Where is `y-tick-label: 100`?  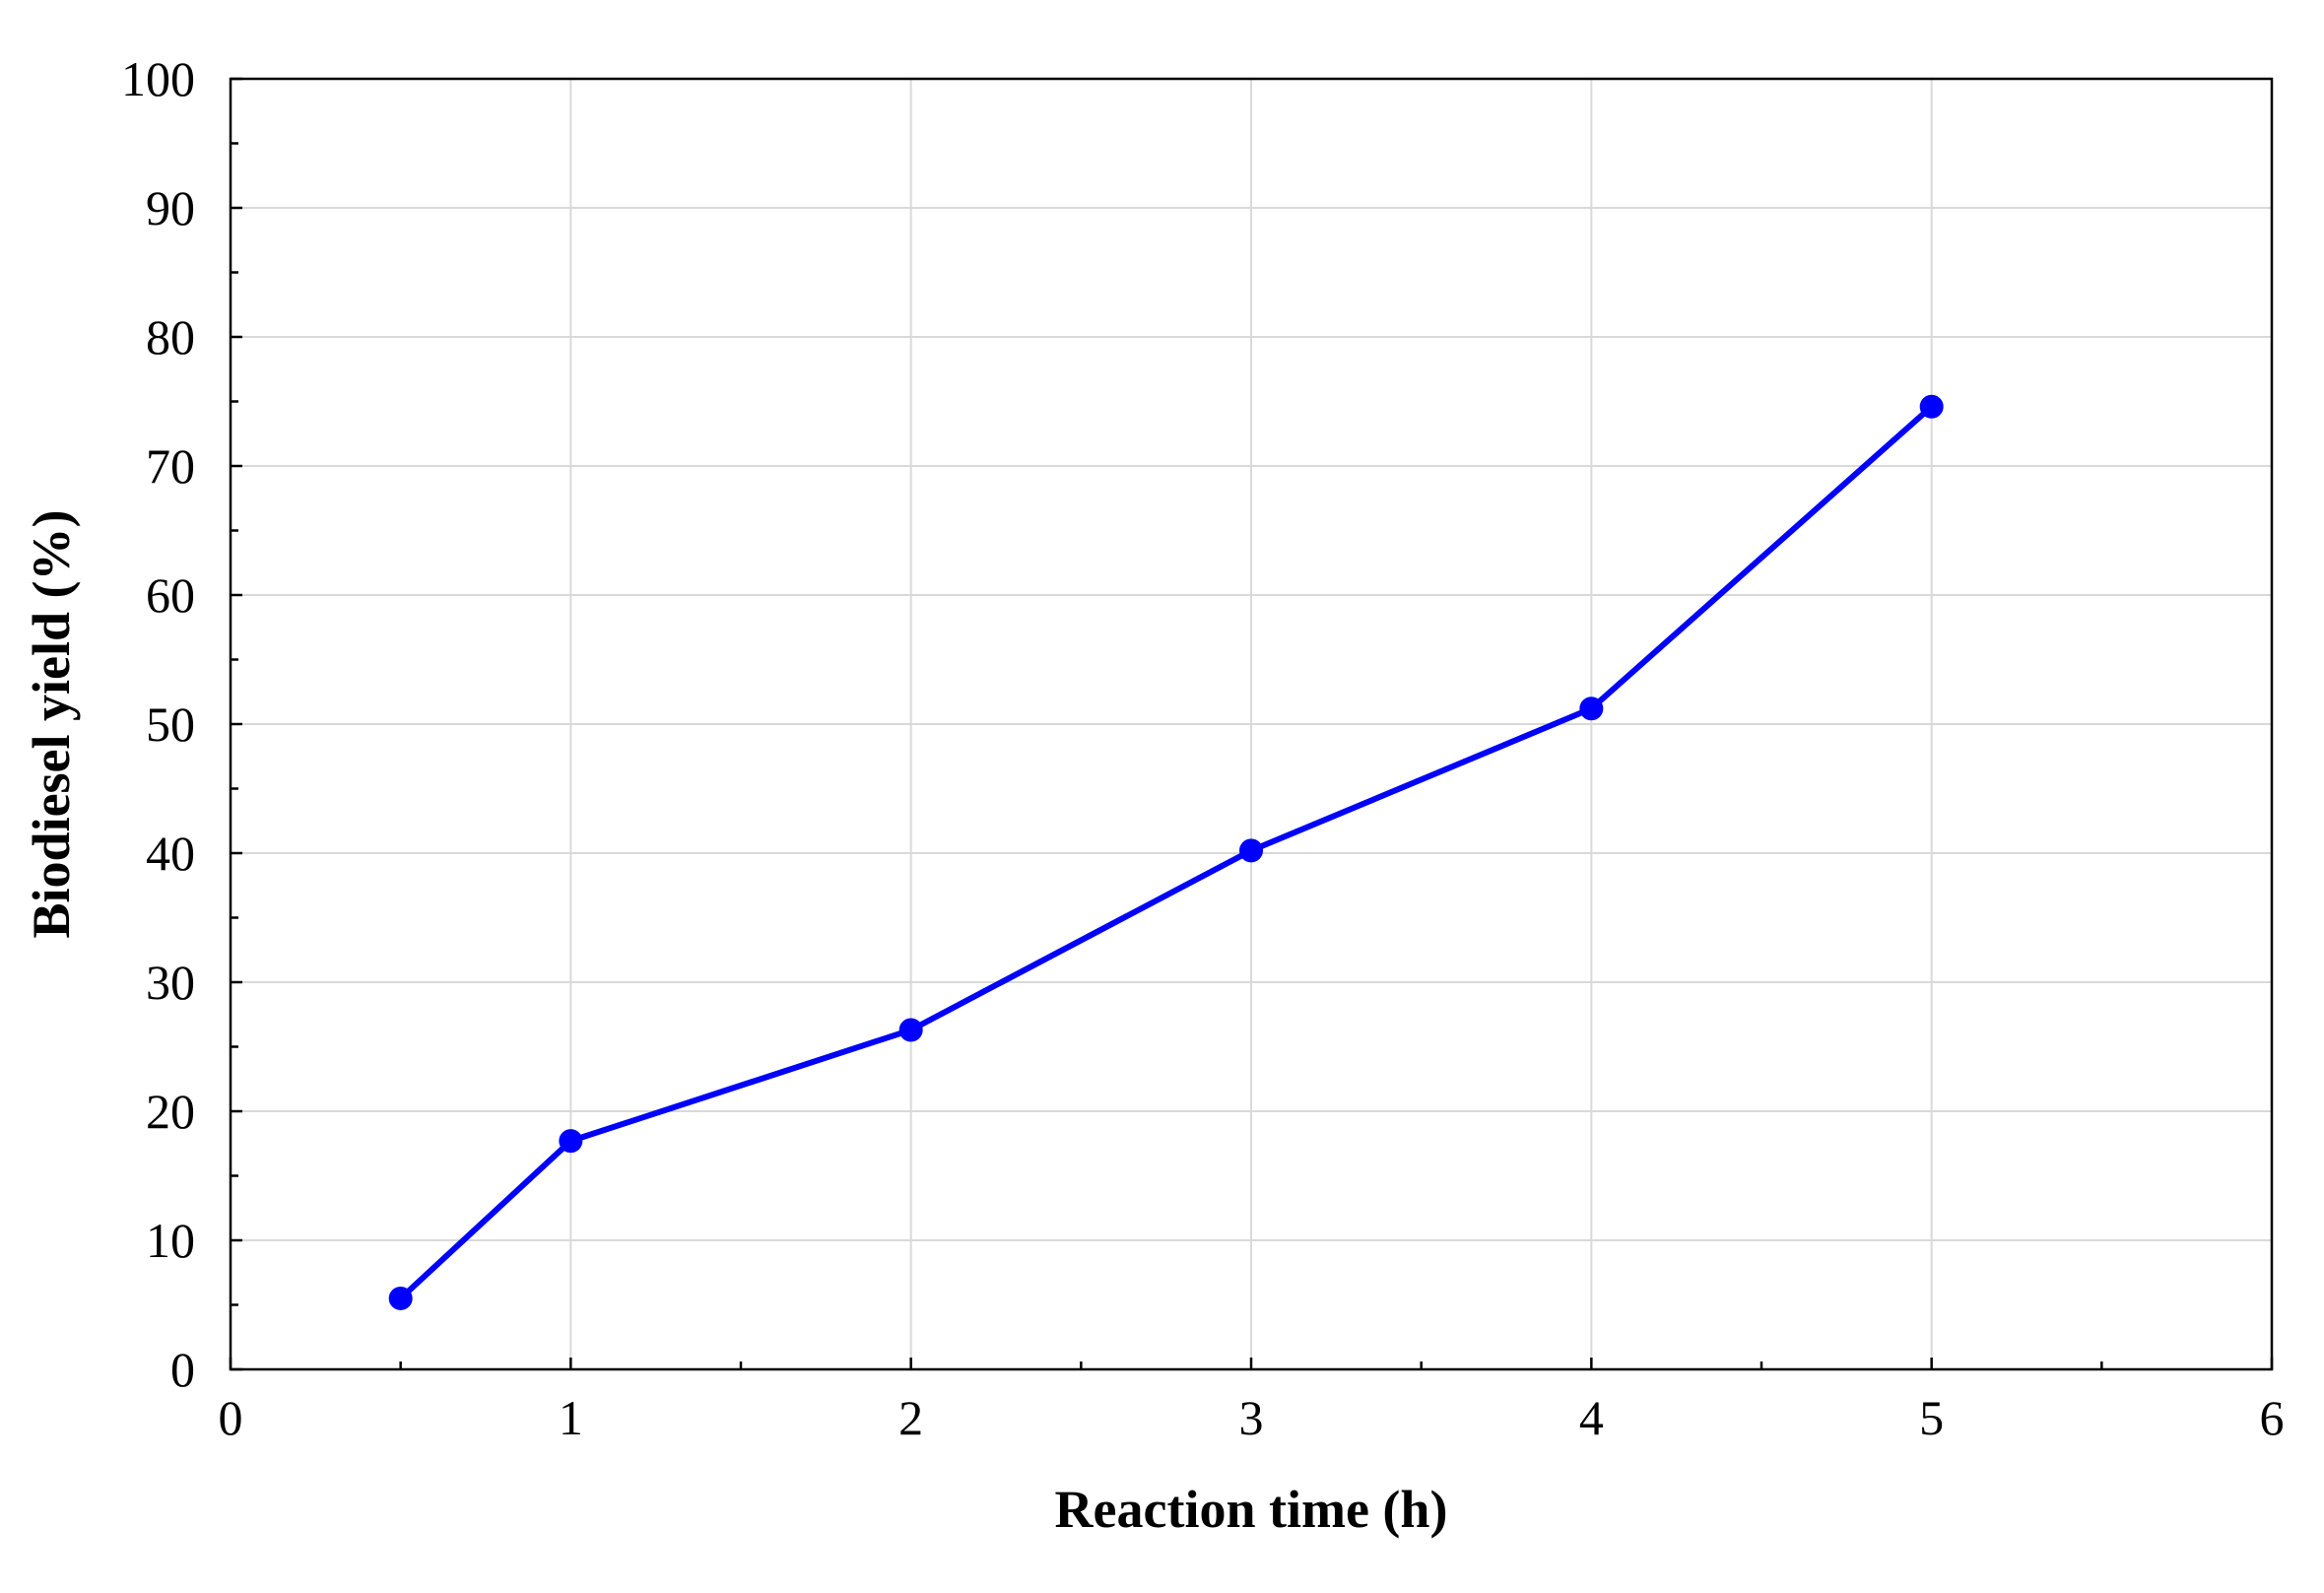 y-tick-label: 100 is located at coordinates (158, 78).